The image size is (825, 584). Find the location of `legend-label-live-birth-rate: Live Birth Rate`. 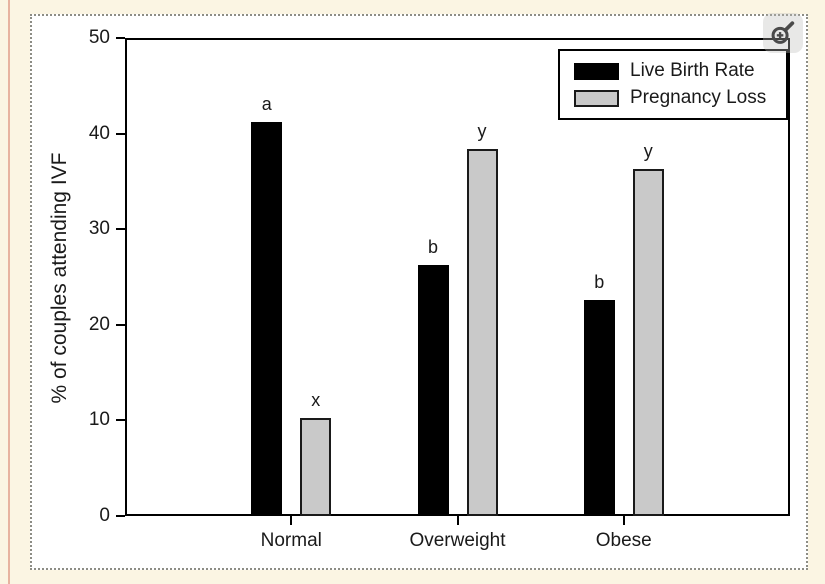

legend-label-live-birth-rate: Live Birth Rate is located at coordinates (692, 70).